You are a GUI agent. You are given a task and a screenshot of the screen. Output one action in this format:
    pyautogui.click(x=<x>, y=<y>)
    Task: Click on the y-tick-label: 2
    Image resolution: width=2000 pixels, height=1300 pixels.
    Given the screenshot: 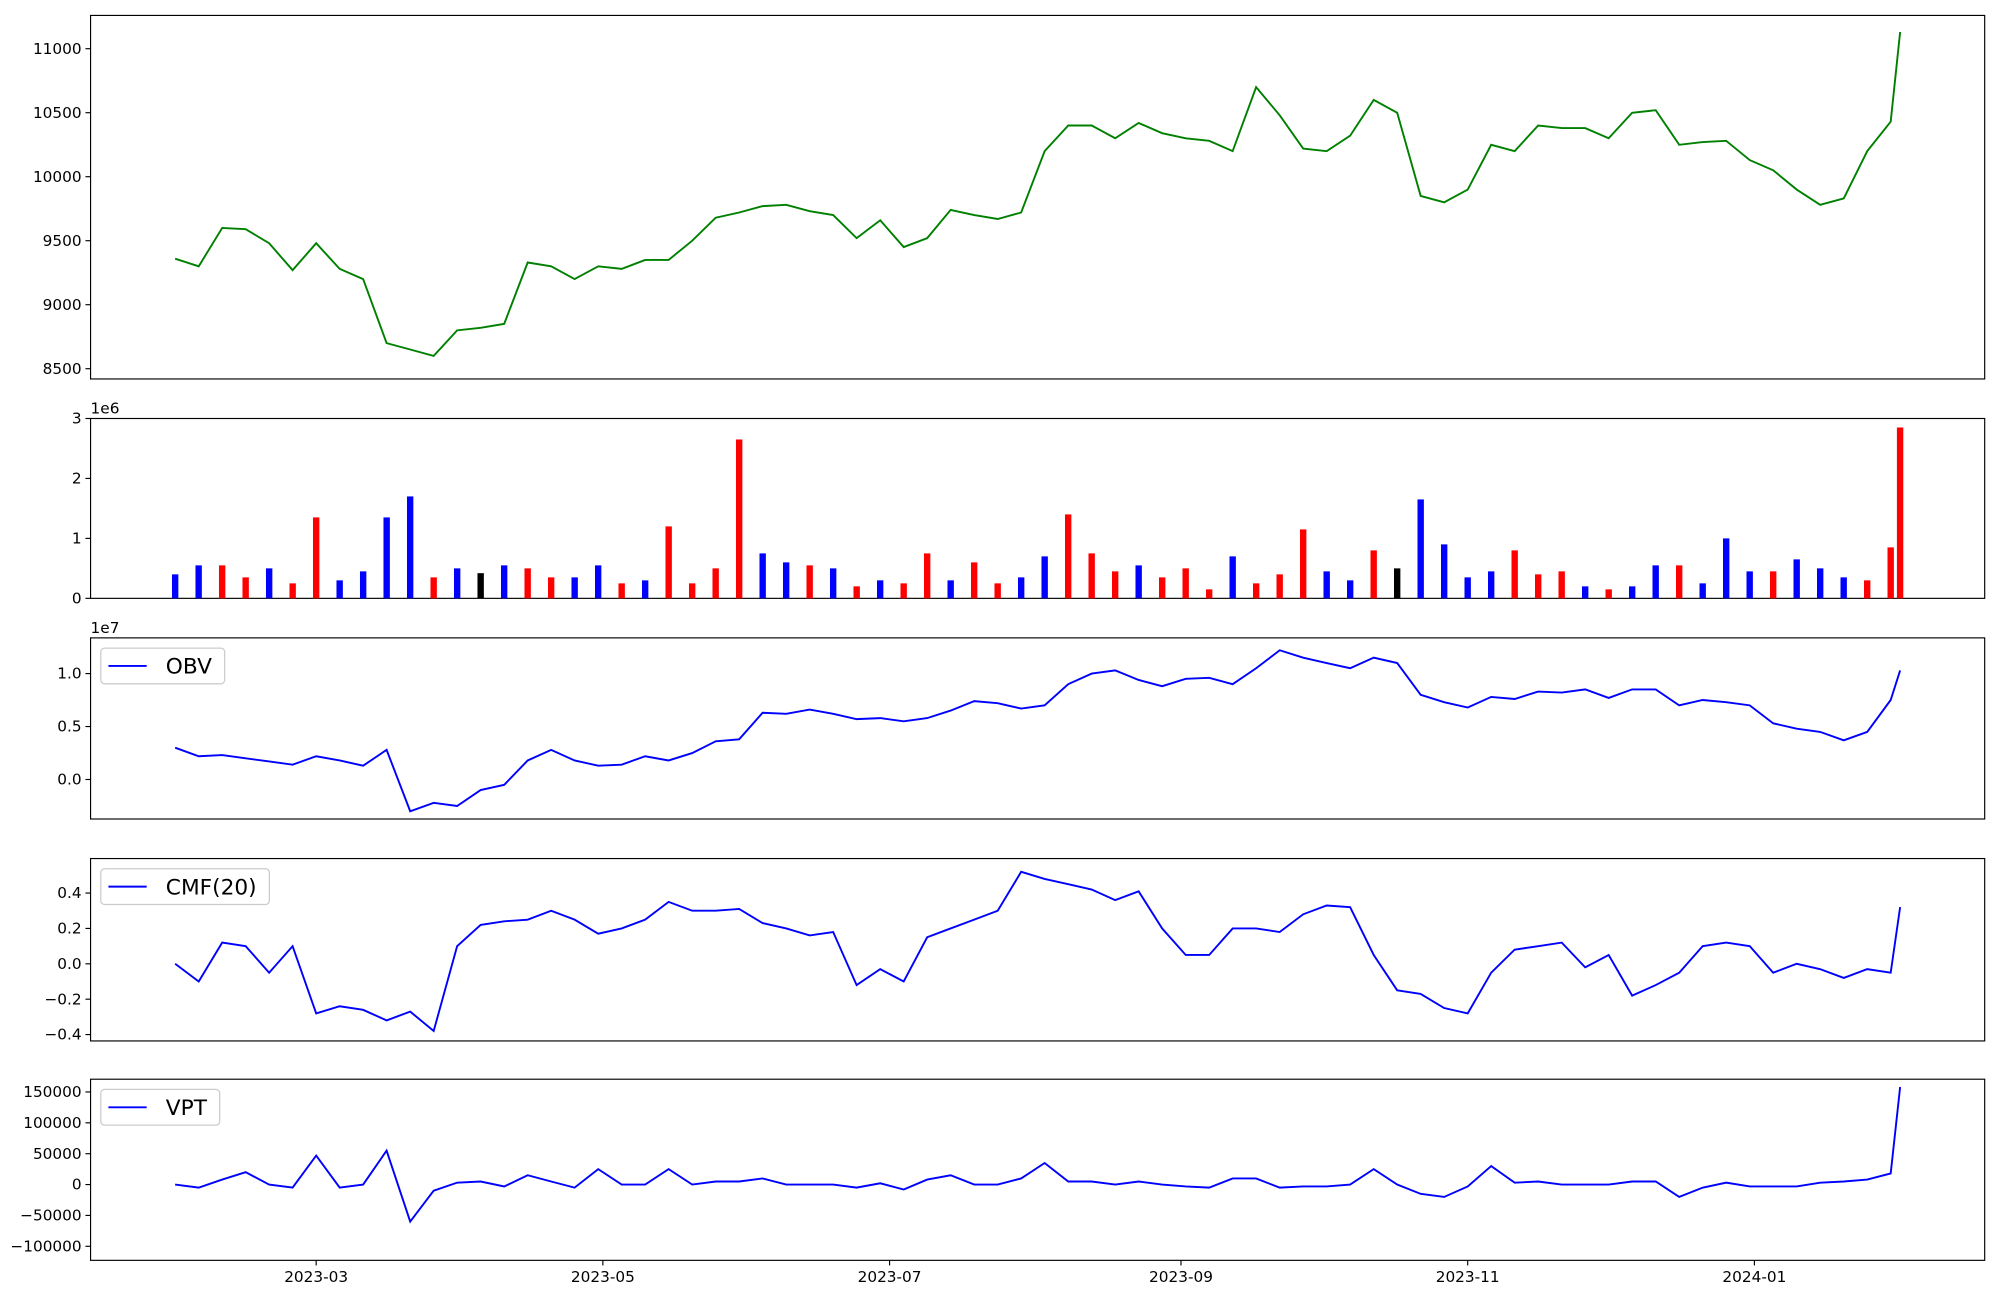 What is the action you would take?
    pyautogui.click(x=77, y=479)
    